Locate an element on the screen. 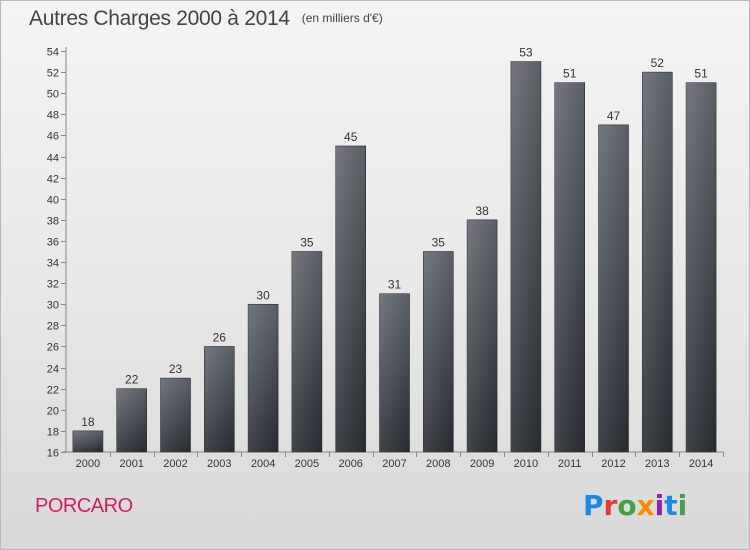  y-tick-label: 38 is located at coordinates (53, 222).